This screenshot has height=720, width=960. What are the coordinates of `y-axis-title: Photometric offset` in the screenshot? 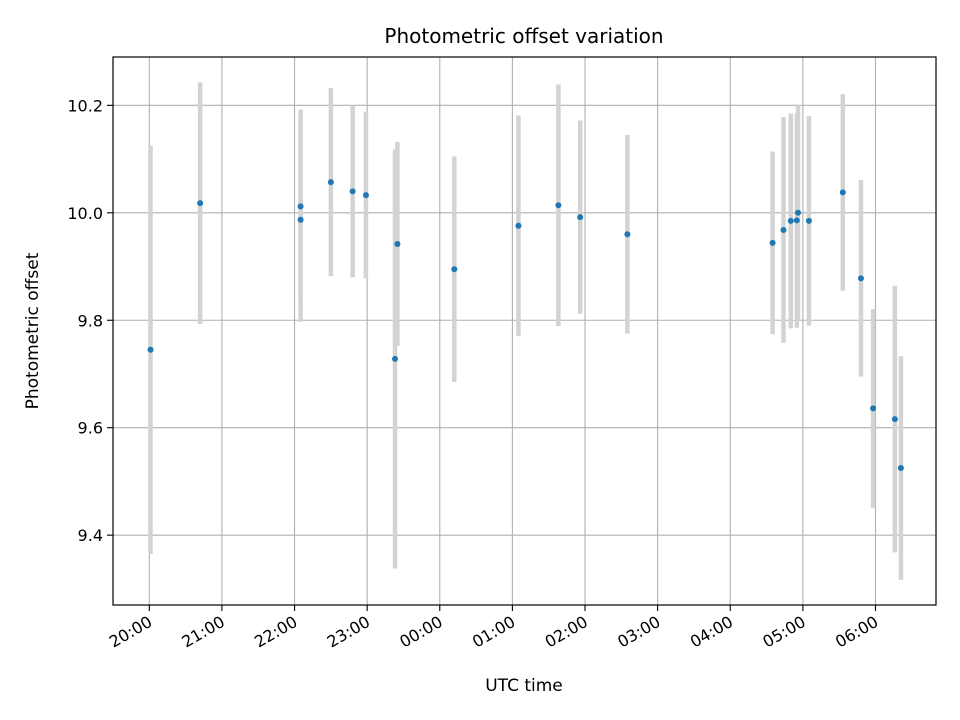 It's located at (33, 330).